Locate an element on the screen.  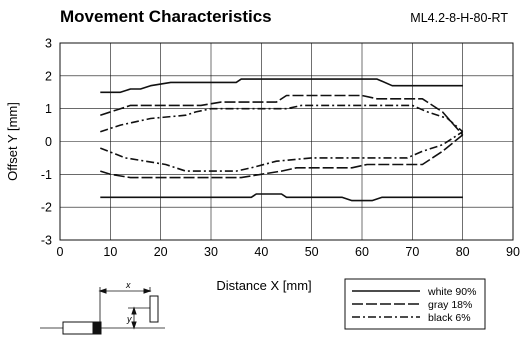
series-1-lower-boundary is located at coordinates (281, 197).